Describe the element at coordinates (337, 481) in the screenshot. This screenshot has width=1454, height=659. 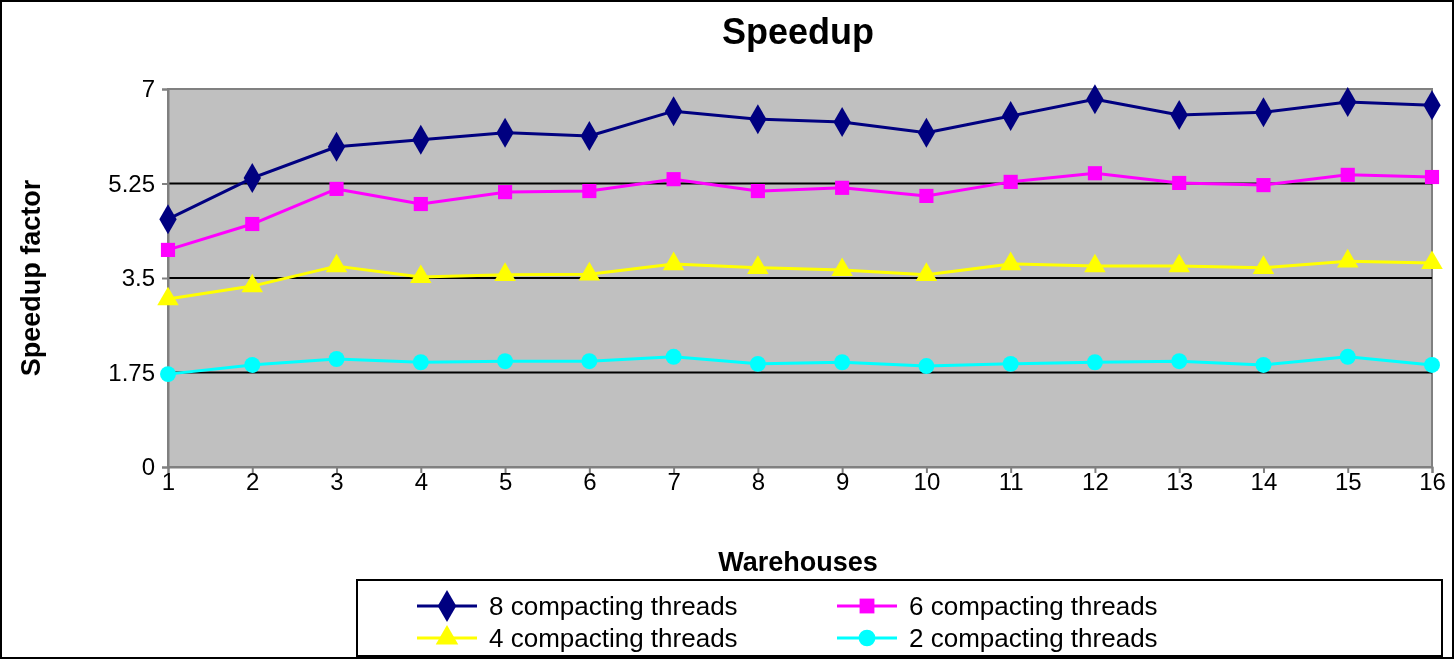
I see `x-tick-label: 3` at that location.